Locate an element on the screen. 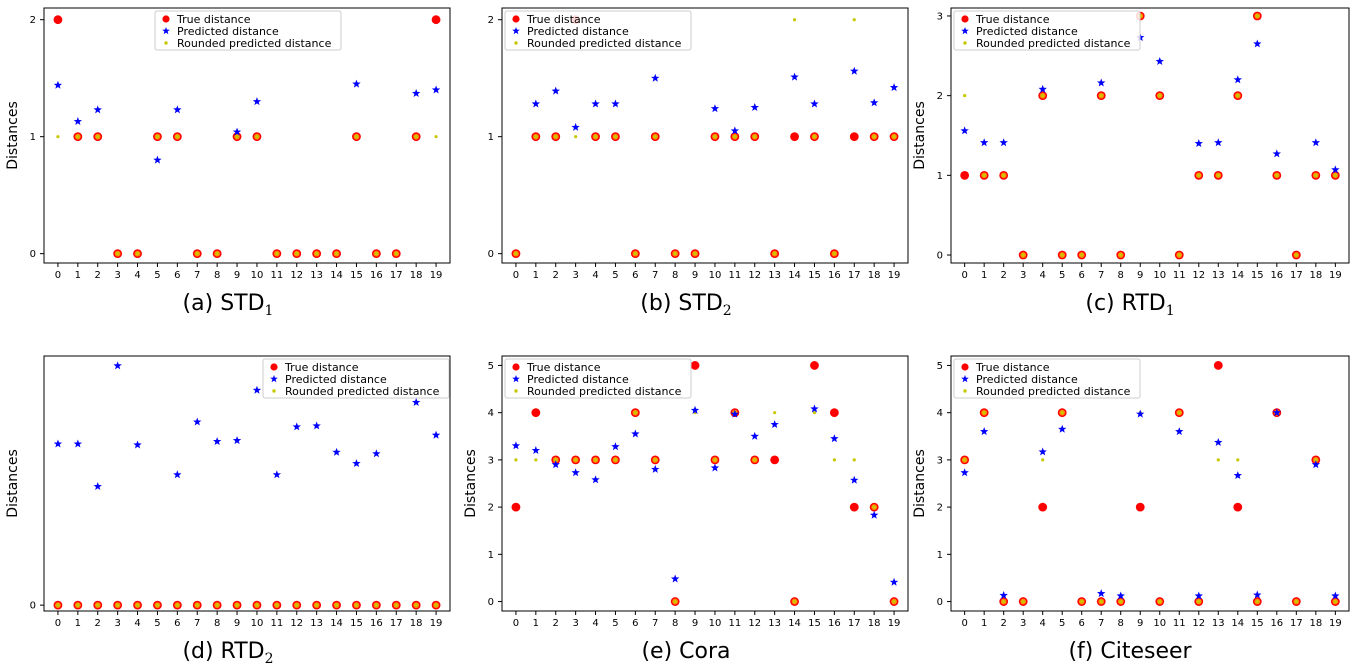 This screenshot has height=664, width=1356. legend-box is located at coordinates (1047, 30).